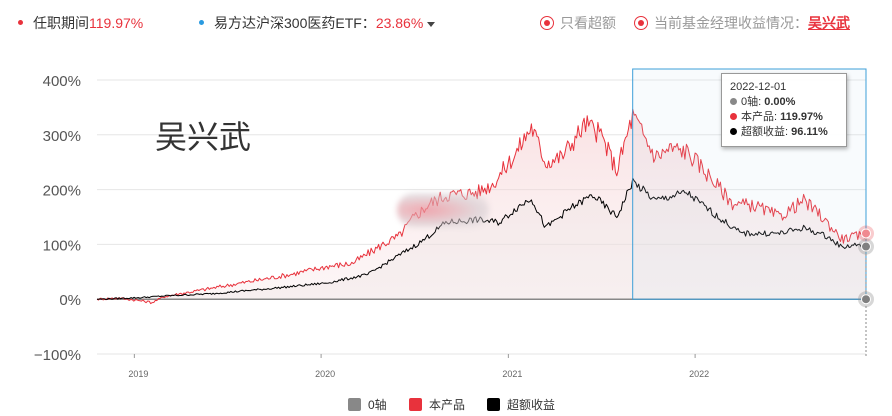 The height and width of the screenshot is (416, 892). I want to click on current-manager-option: 当前基金经理收益情况：吴兴武, so click(742, 23).